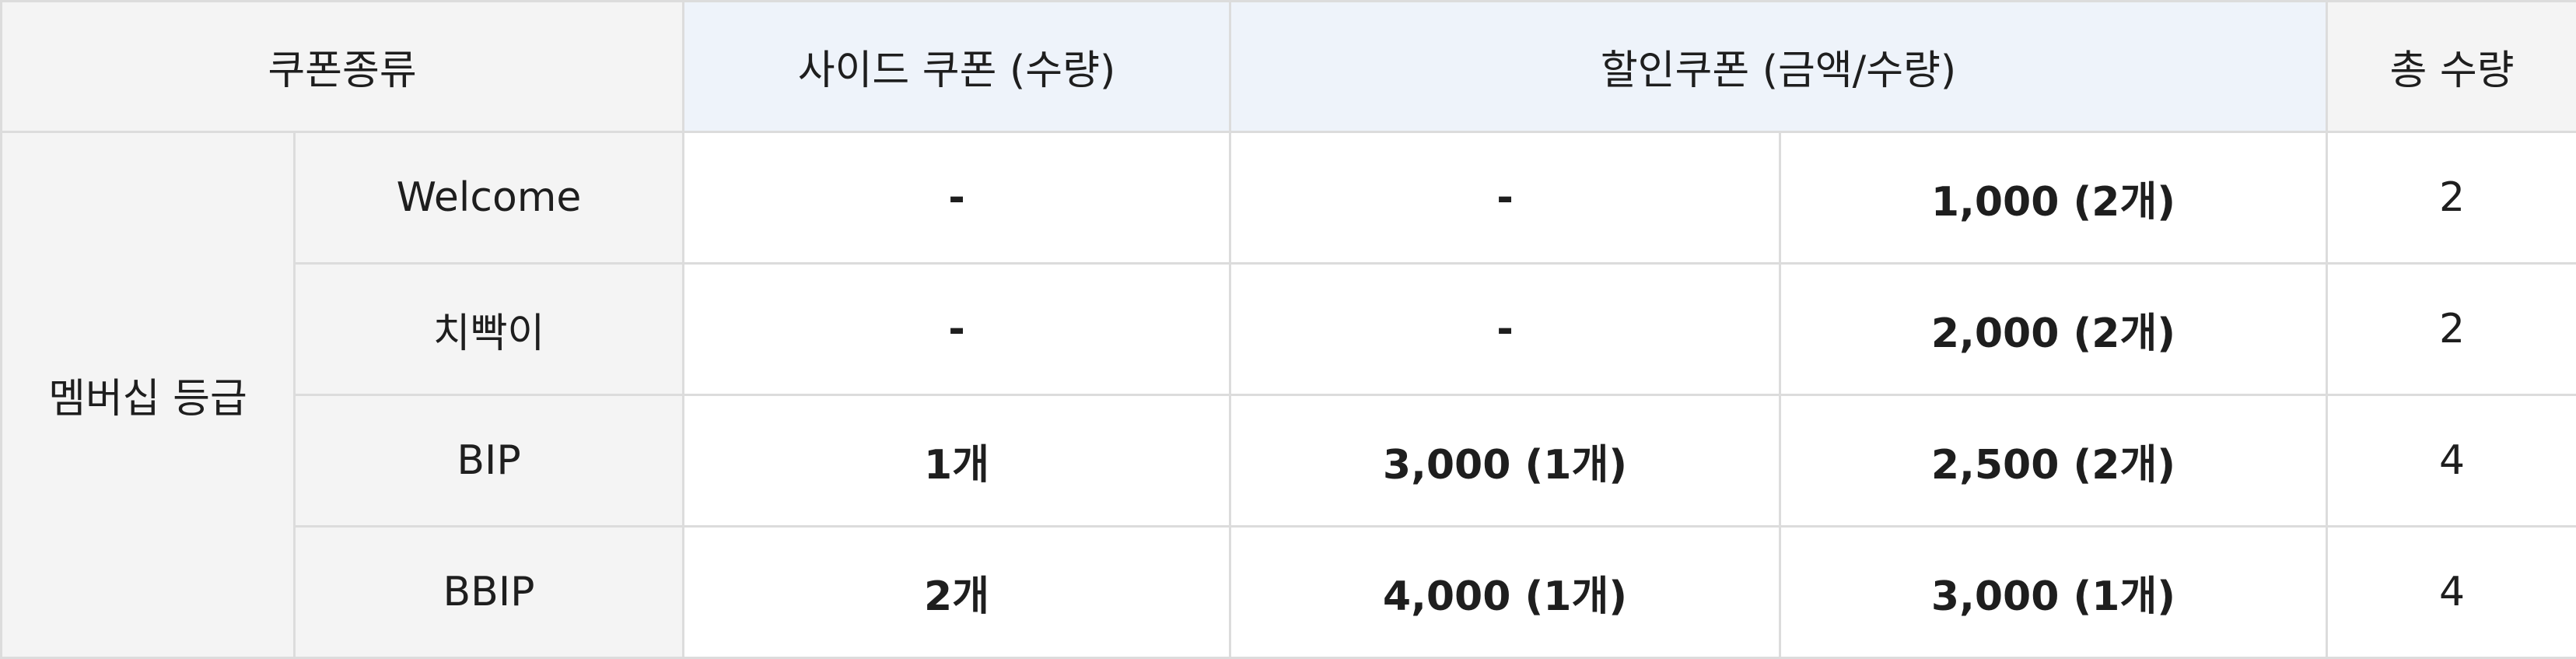  Describe the element at coordinates (490, 329) in the screenshot. I see `grade-name: 치빡이` at that location.